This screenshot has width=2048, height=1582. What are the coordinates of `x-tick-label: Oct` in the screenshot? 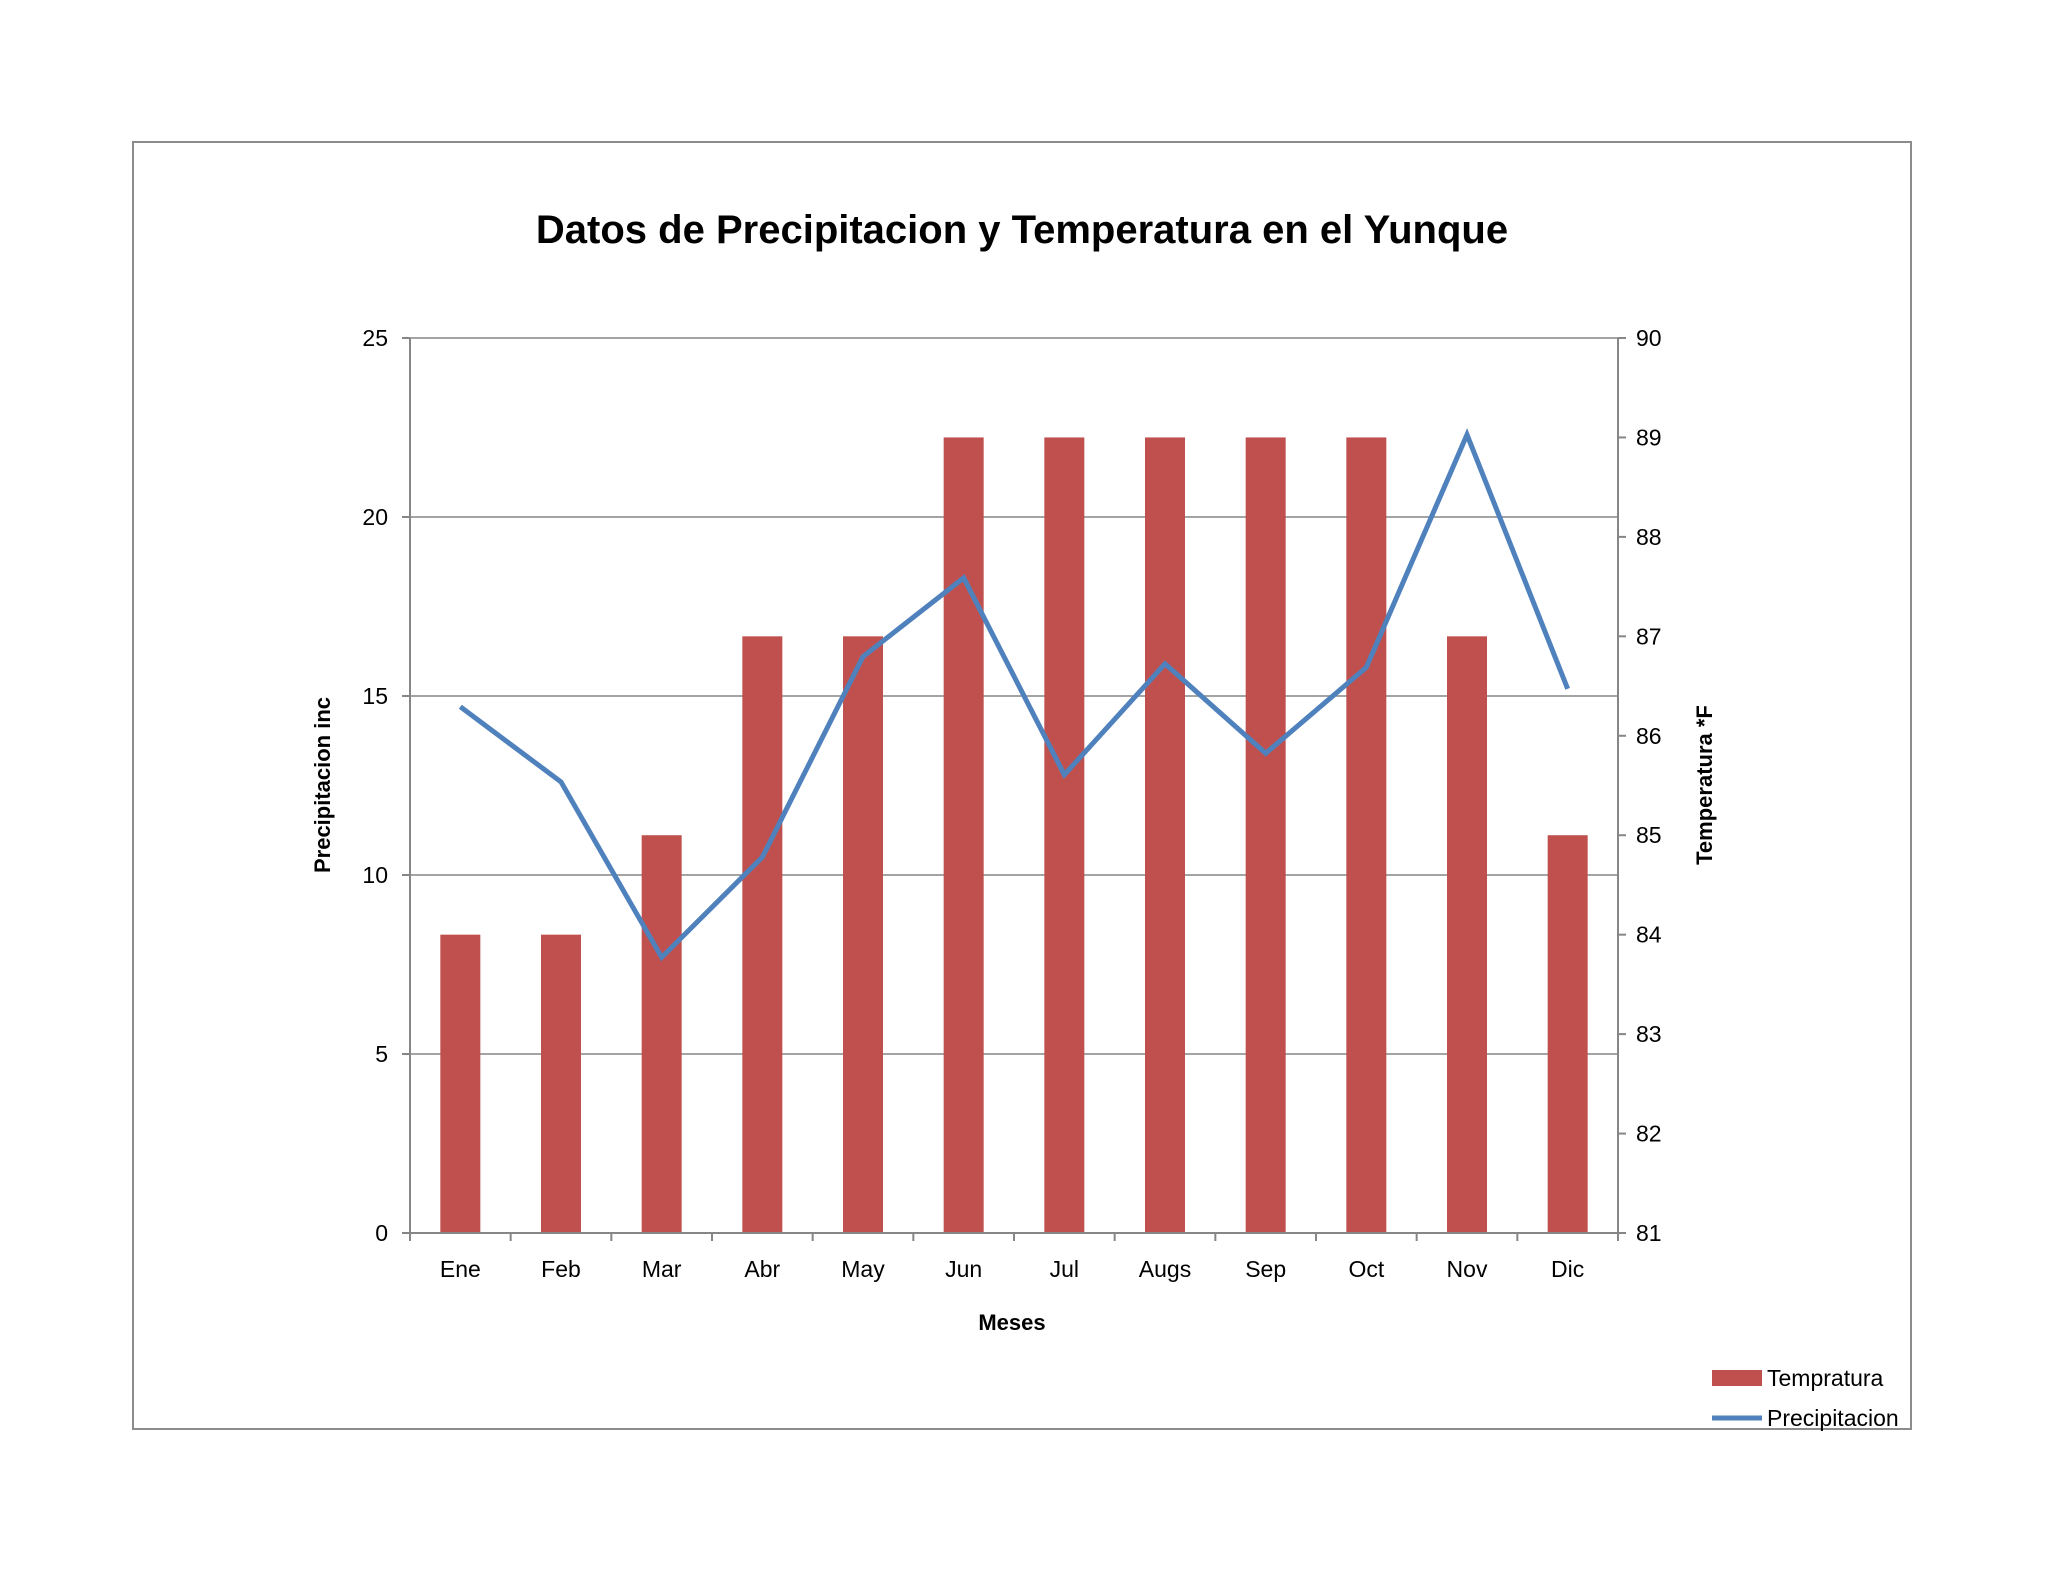 It's located at (1366, 1269).